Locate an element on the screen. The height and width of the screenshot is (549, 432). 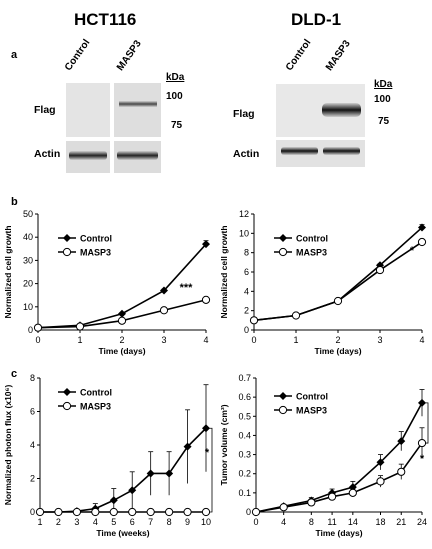
blot-flag-control-left is located at coordinates (88, 110).